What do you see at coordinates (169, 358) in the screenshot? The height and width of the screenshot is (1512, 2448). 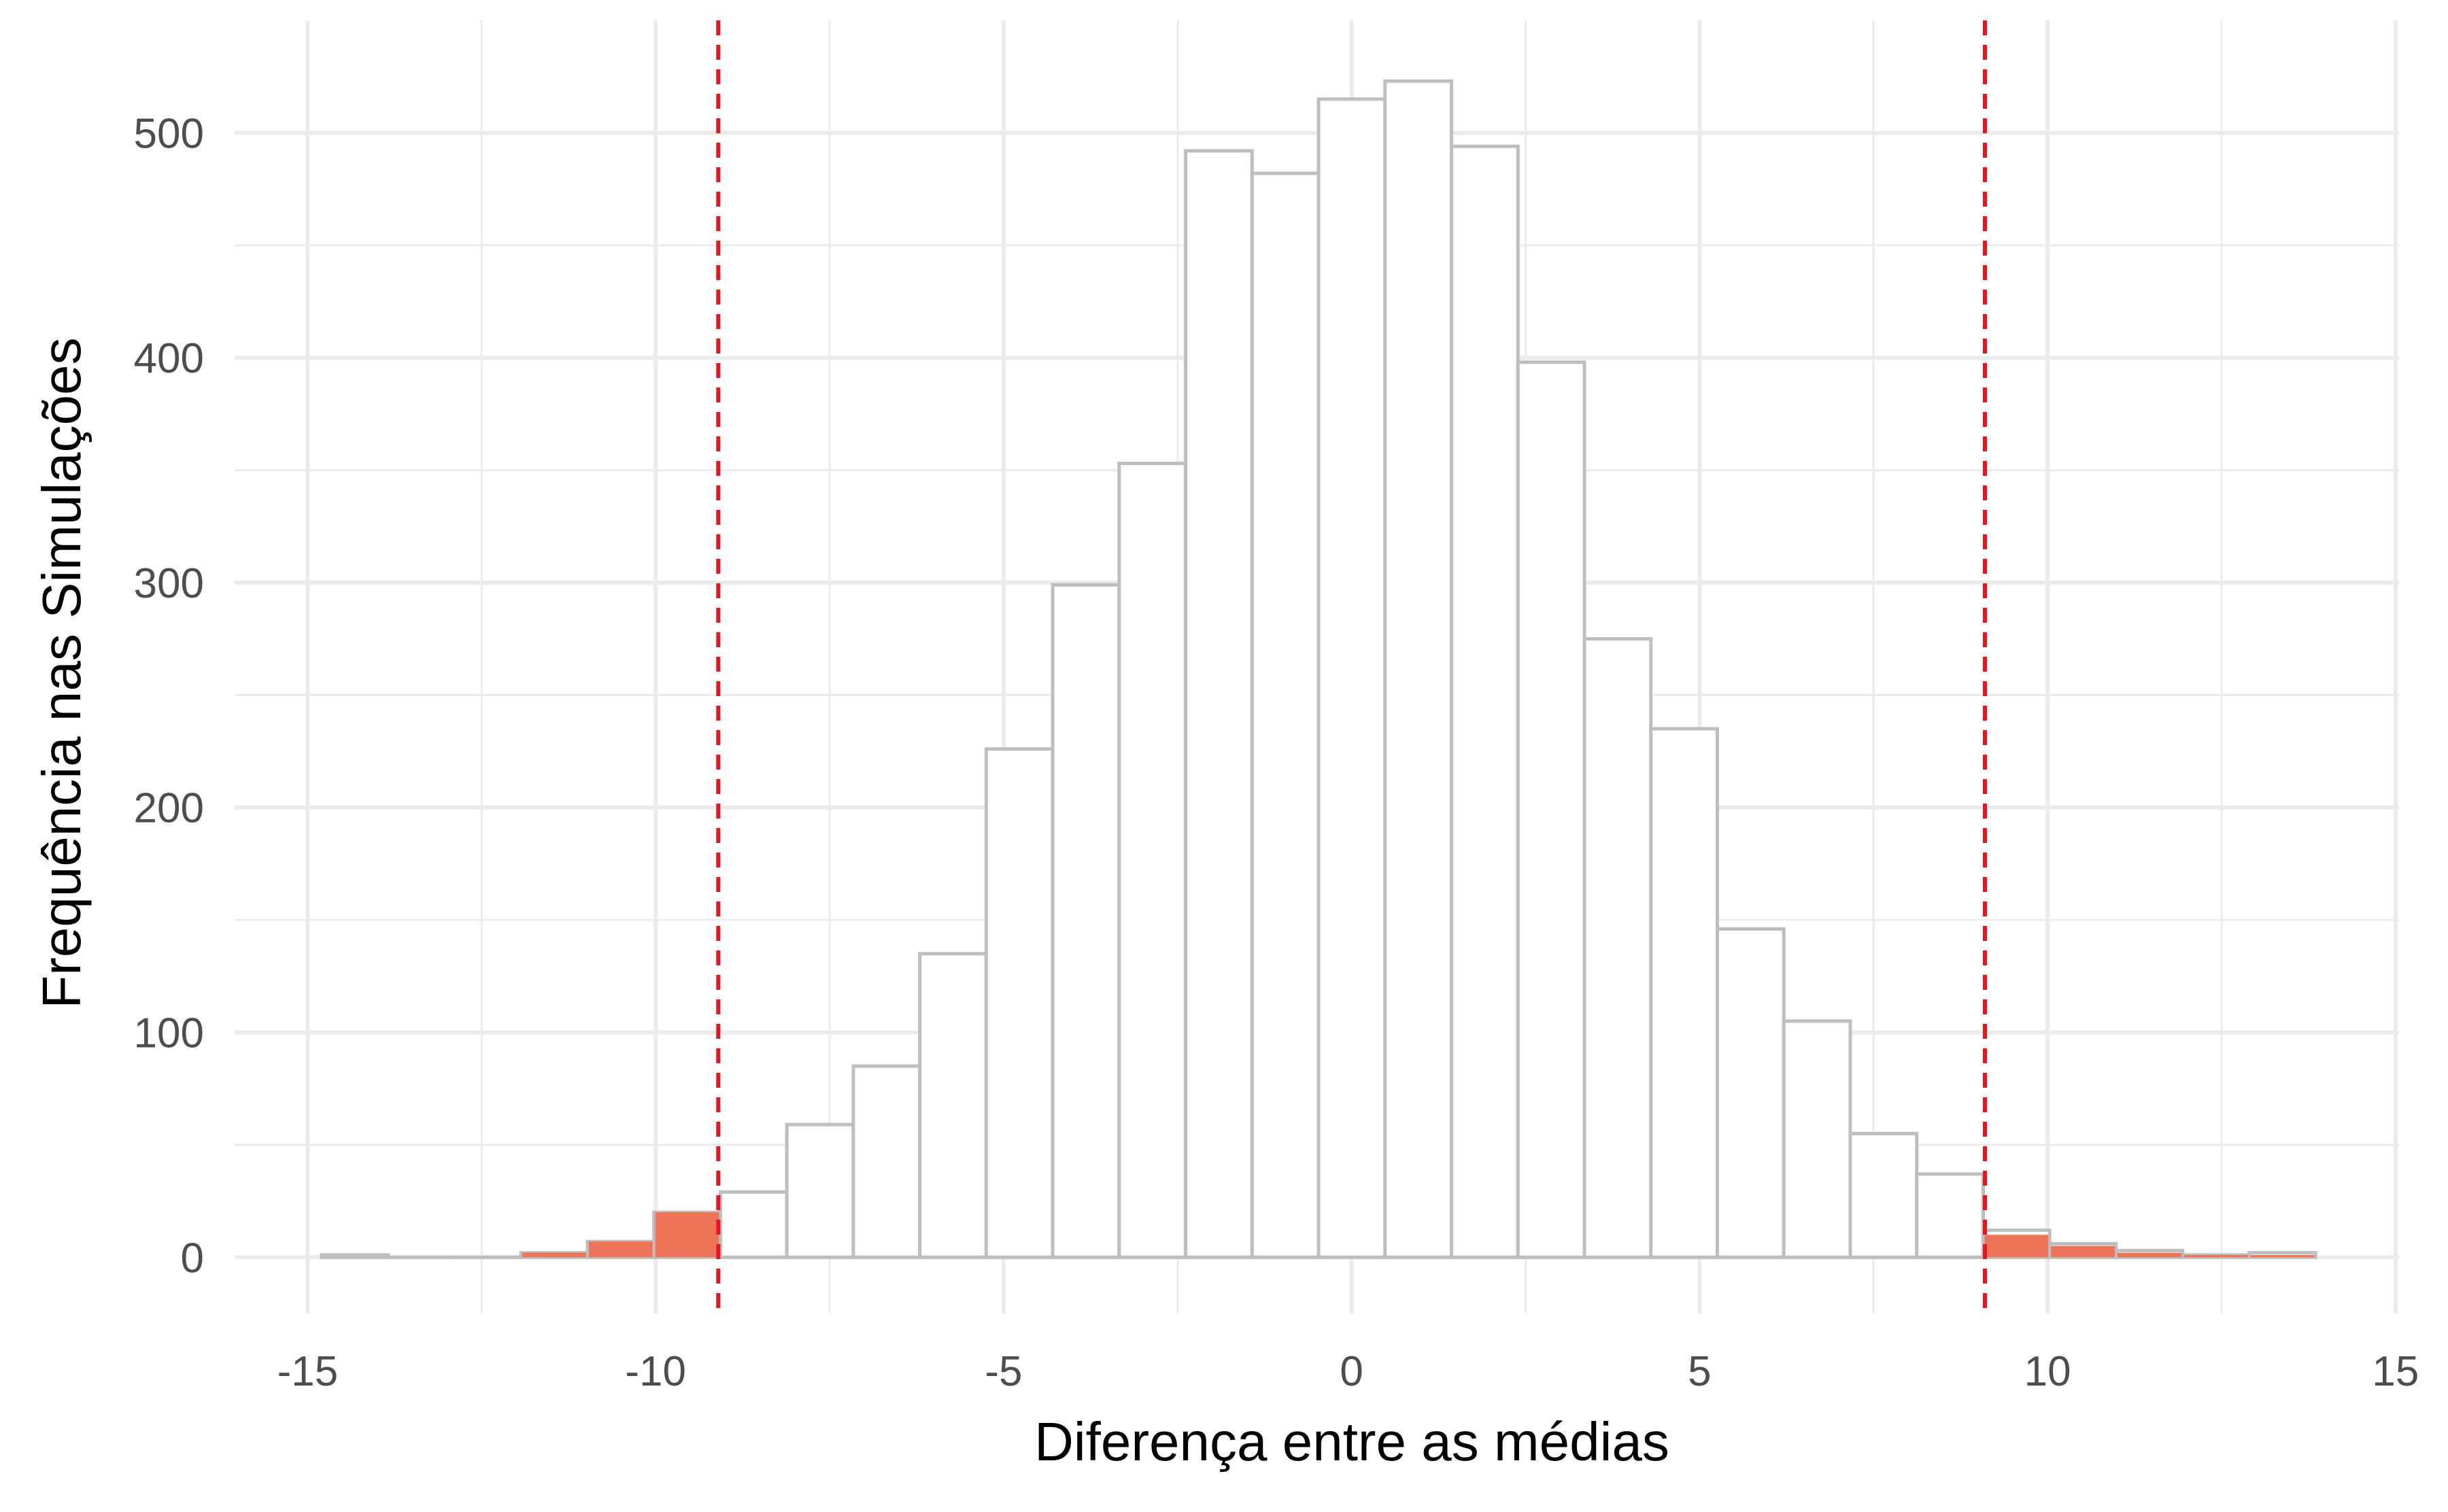 I see `y-tick-label: 400` at bounding box center [169, 358].